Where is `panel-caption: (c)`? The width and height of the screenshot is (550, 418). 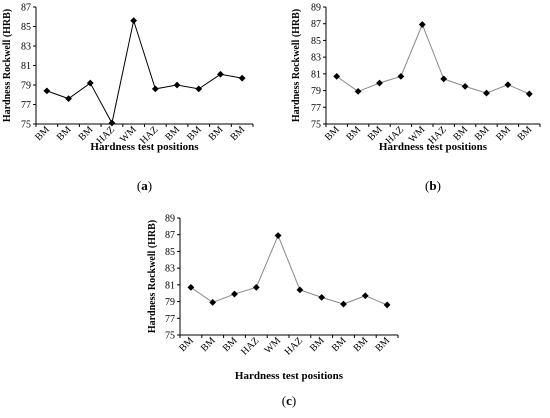 panel-caption: (c) is located at coordinates (289, 400).